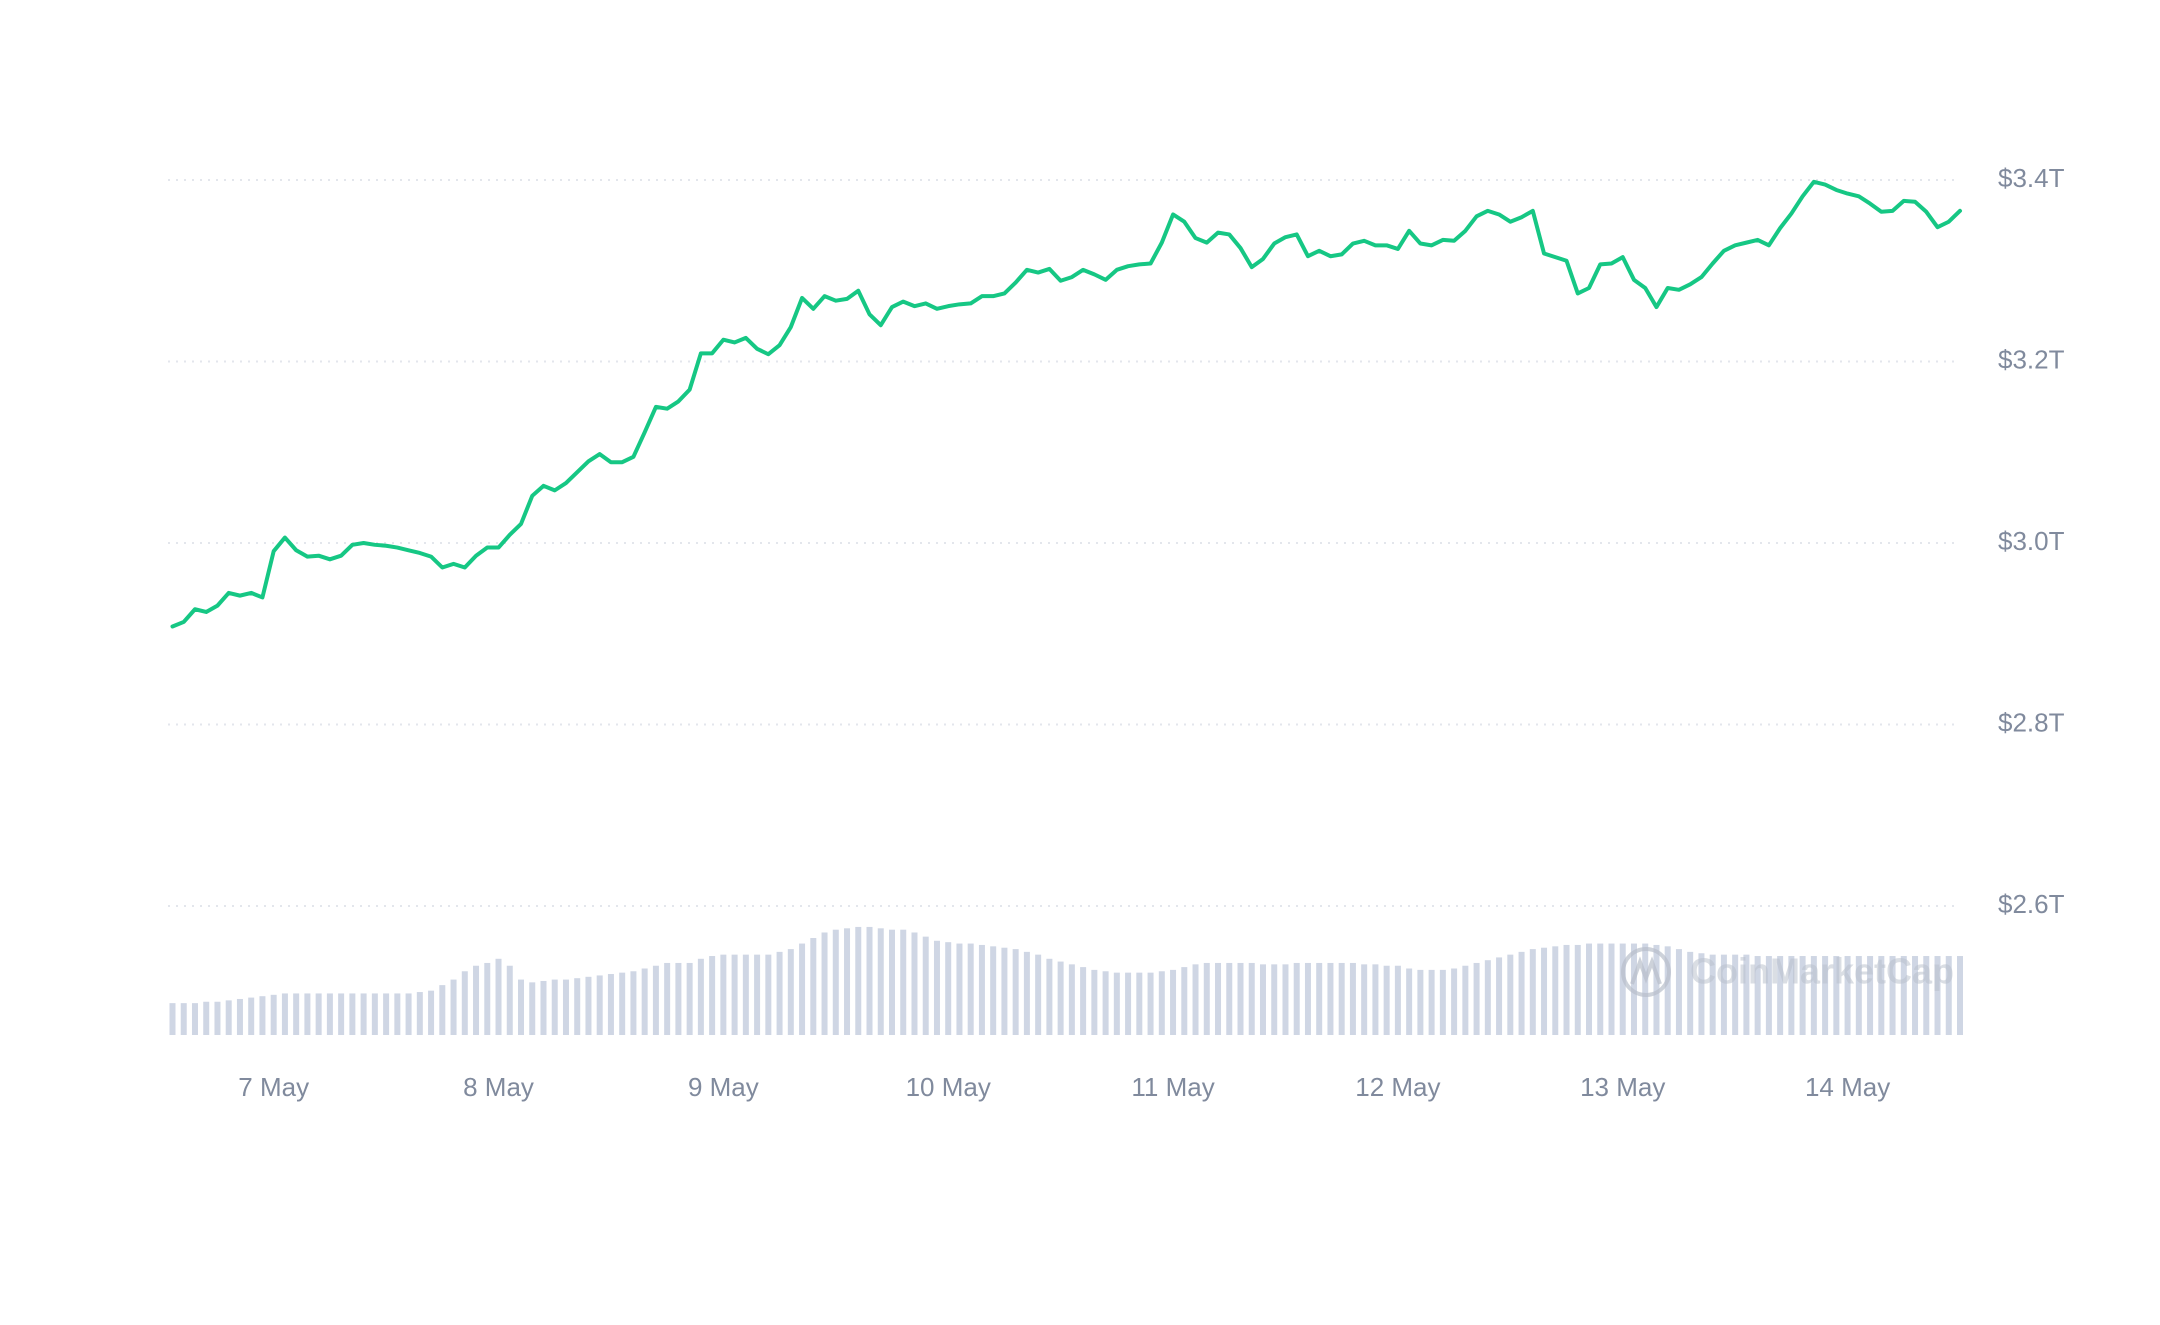  I want to click on y-tick-label: $2.6T, so click(2031, 904).